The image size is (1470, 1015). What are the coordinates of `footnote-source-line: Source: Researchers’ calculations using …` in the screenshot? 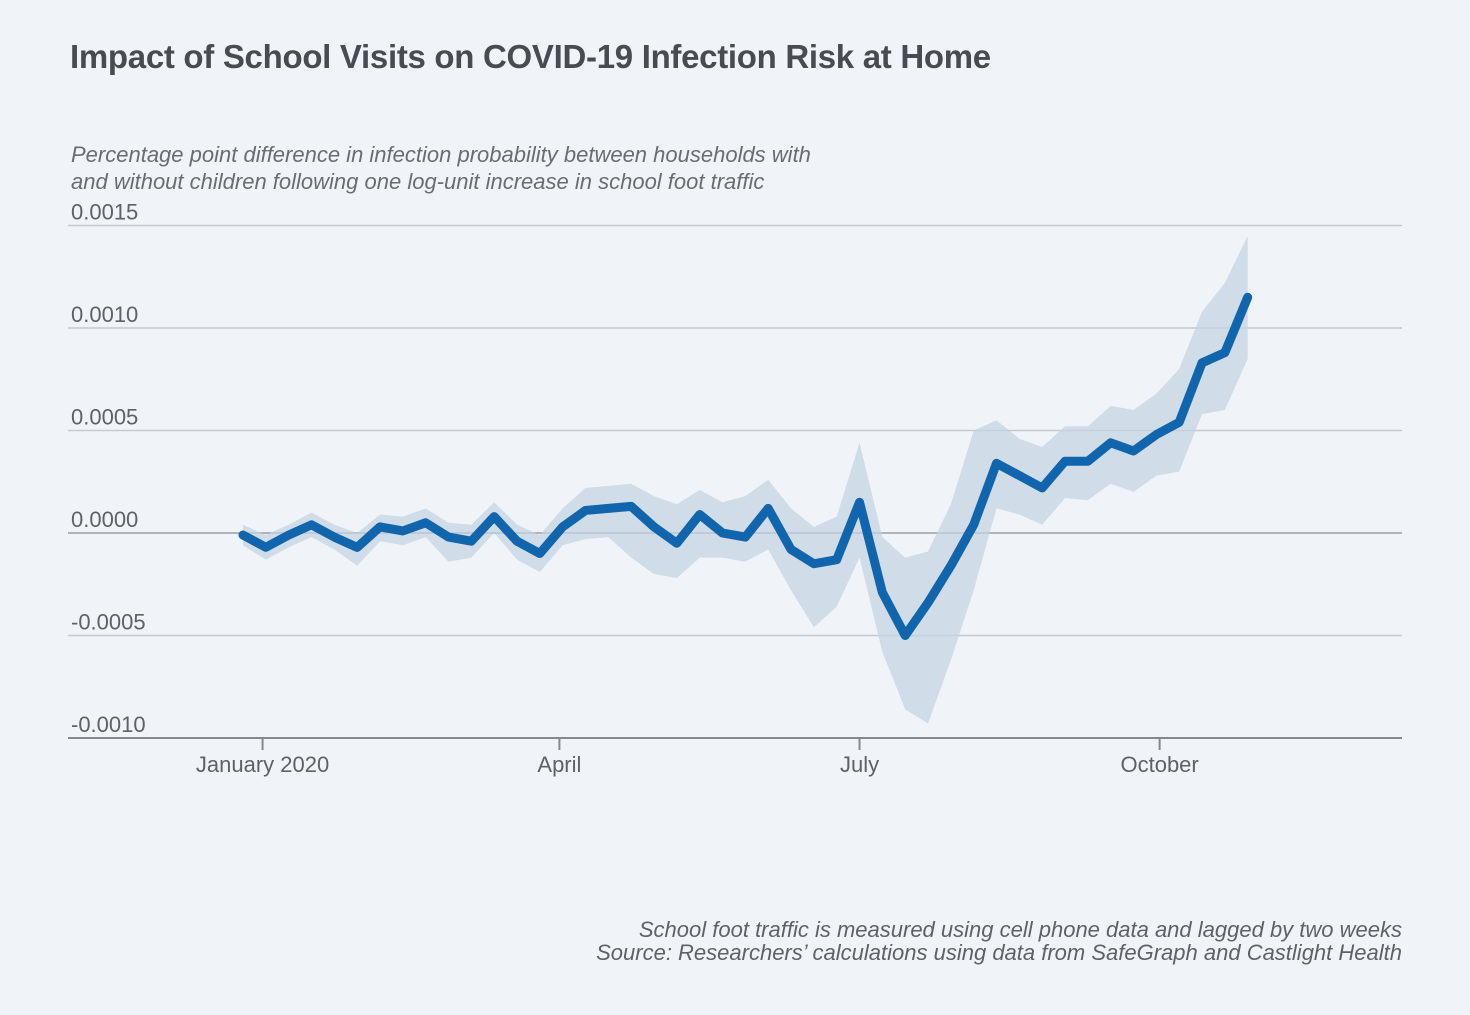 It's located at (999, 952).